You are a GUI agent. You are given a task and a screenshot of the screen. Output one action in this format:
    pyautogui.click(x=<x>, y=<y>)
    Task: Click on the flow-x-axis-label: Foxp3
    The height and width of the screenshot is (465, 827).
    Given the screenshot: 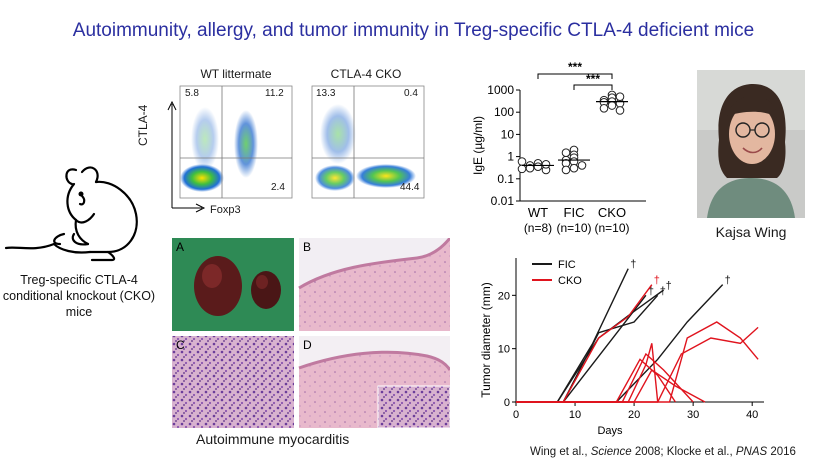 What is the action you would take?
    pyautogui.click(x=225, y=210)
    